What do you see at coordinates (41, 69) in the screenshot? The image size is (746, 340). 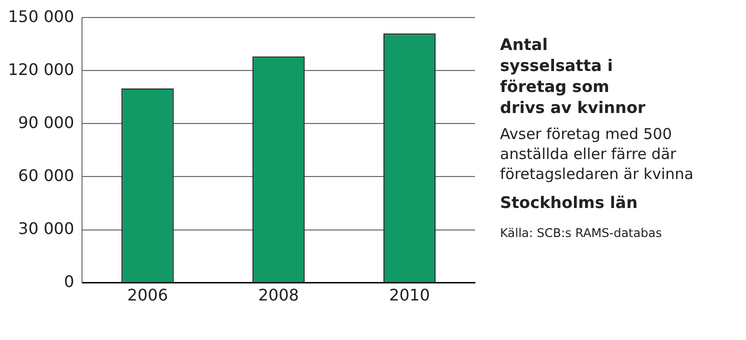 I see `y-tick-label: 120 000` at bounding box center [41, 69].